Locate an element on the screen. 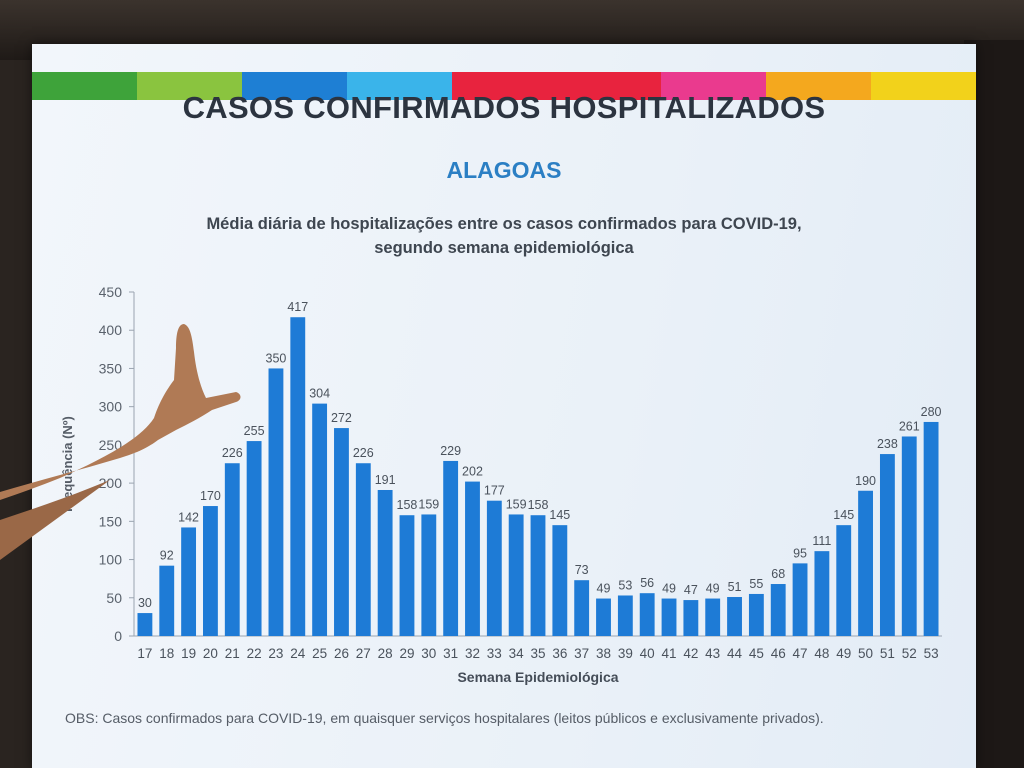 This screenshot has width=1024, height=768. y-tick-label: 300 is located at coordinates (111, 407).